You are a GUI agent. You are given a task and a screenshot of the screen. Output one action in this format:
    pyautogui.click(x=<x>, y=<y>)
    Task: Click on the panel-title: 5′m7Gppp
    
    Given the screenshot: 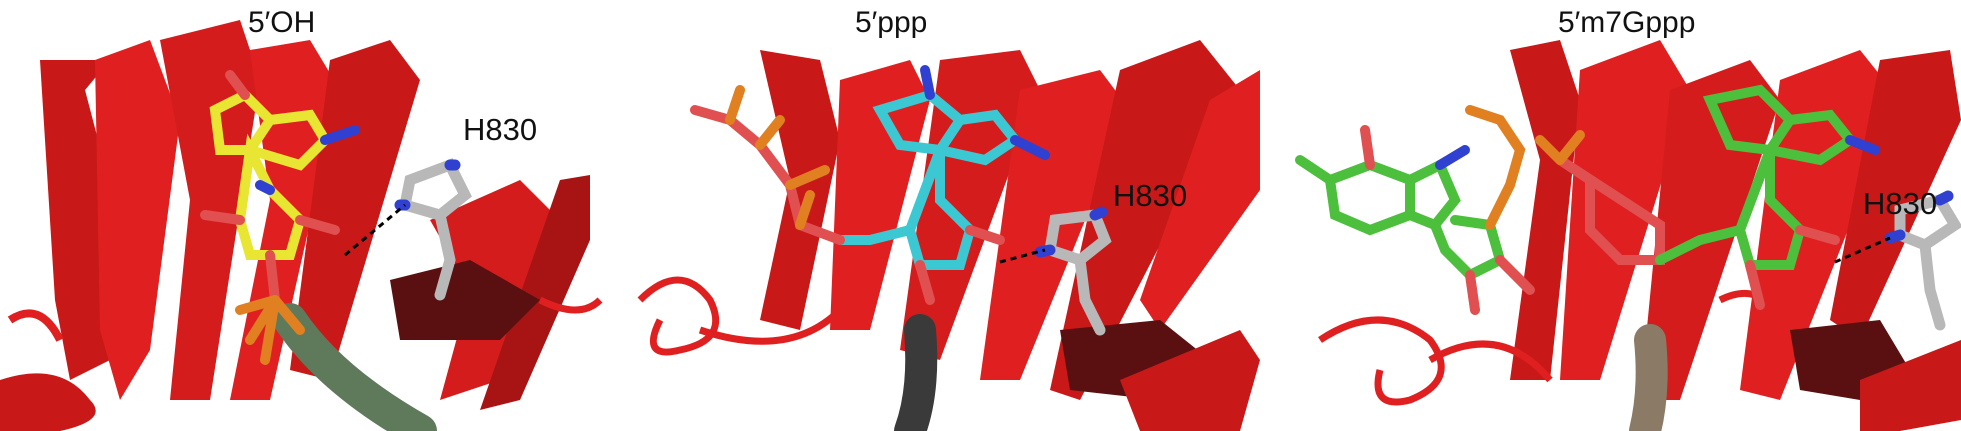 What is the action you would take?
    pyautogui.click(x=1627, y=22)
    